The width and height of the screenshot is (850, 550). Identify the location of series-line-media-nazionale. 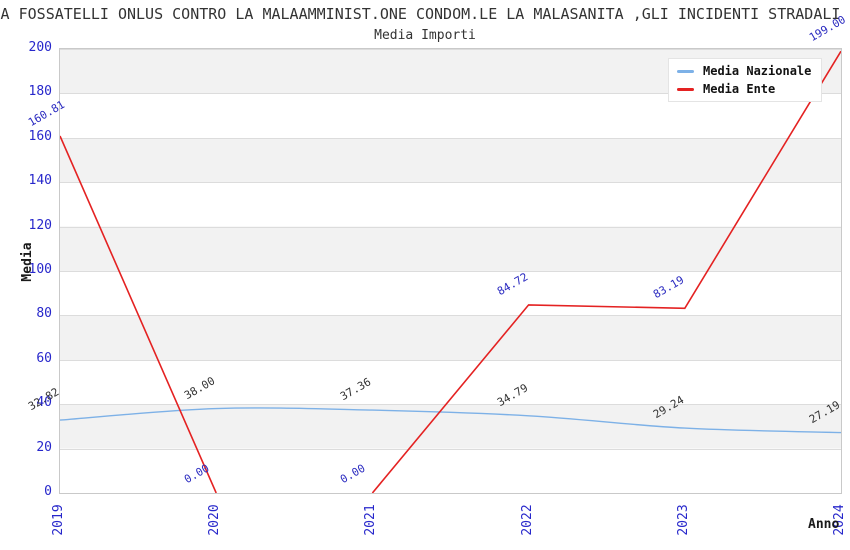
(450, 420).